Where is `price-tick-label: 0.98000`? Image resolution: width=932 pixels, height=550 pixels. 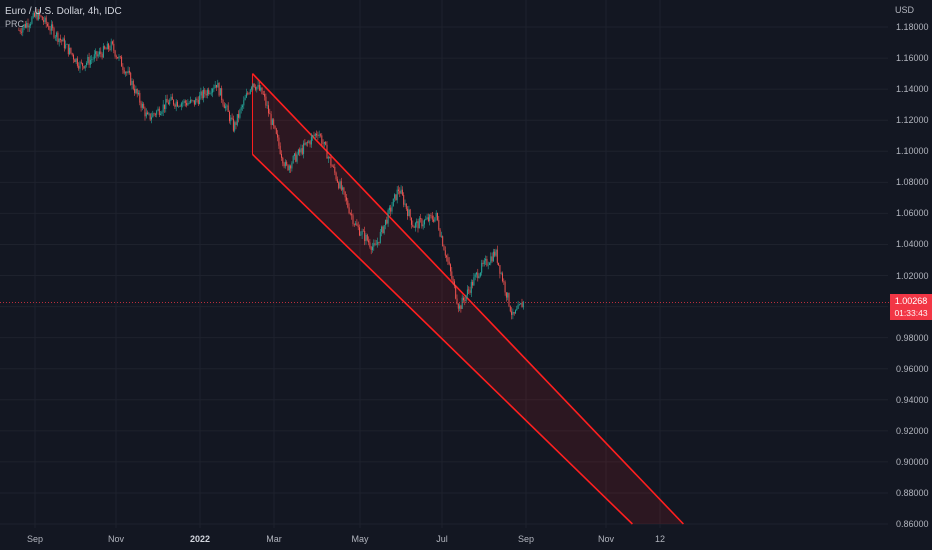 price-tick-label: 0.98000 is located at coordinates (912, 337).